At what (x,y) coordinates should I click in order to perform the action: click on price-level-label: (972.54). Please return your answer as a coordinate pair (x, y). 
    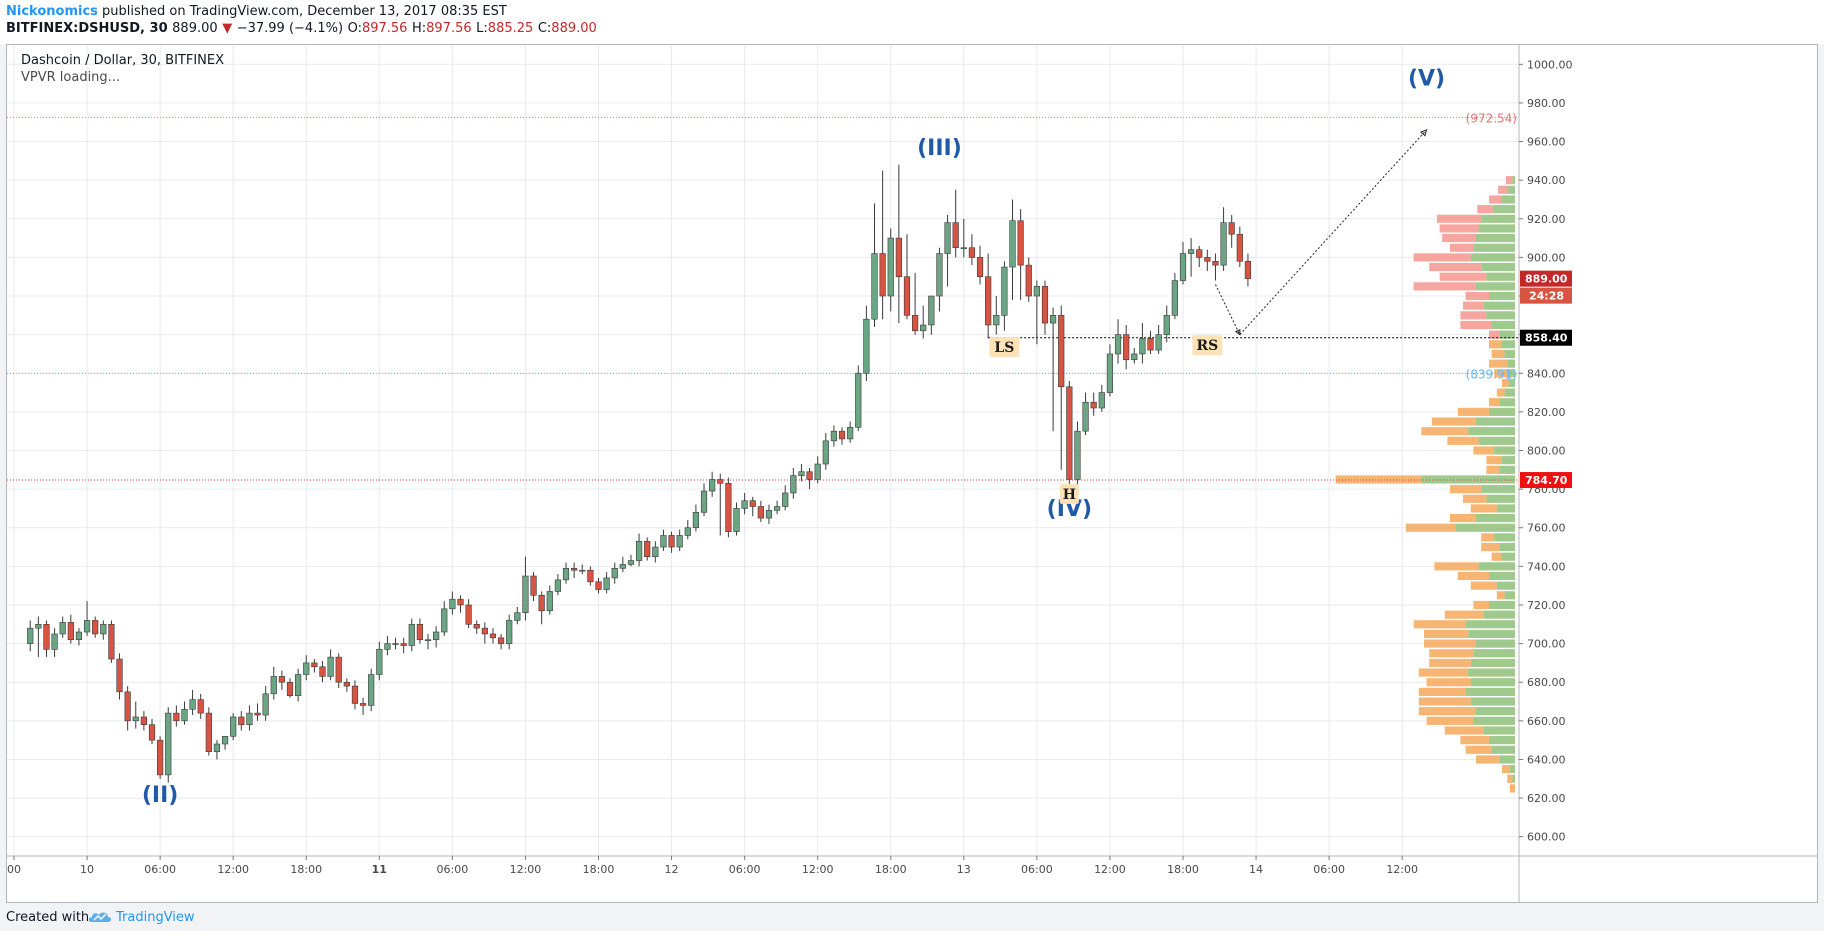
    Looking at the image, I should click on (1491, 118).